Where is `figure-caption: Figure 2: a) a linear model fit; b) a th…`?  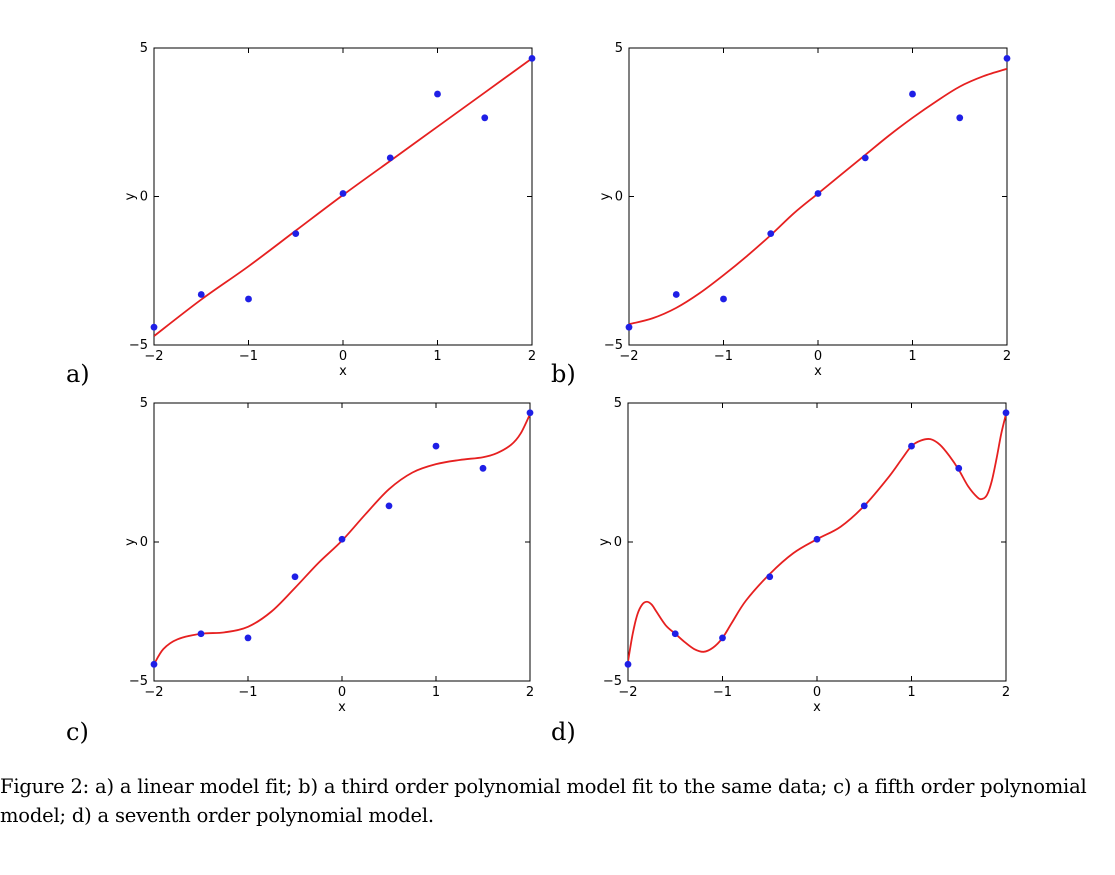
figure-caption: Figure 2: a) a linear model fit; b) a th… is located at coordinates (543, 801).